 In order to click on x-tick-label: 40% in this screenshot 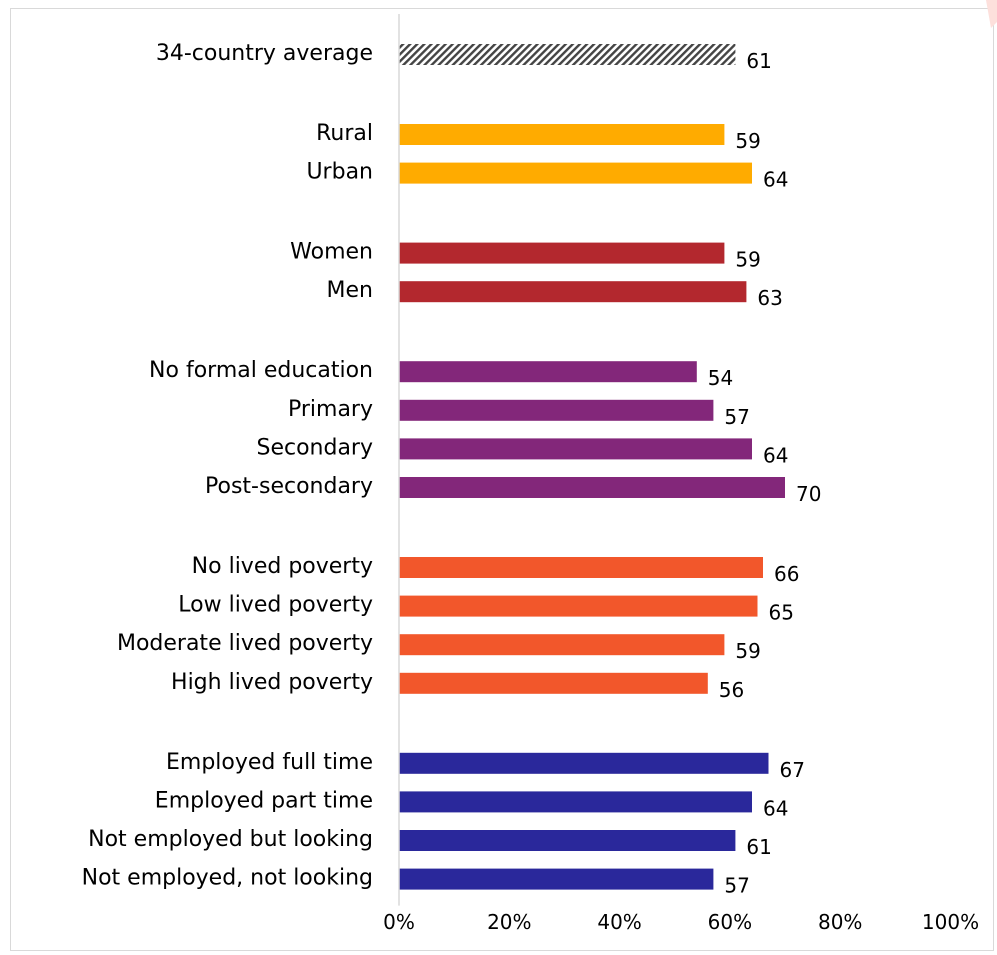, I will do `click(619, 922)`.